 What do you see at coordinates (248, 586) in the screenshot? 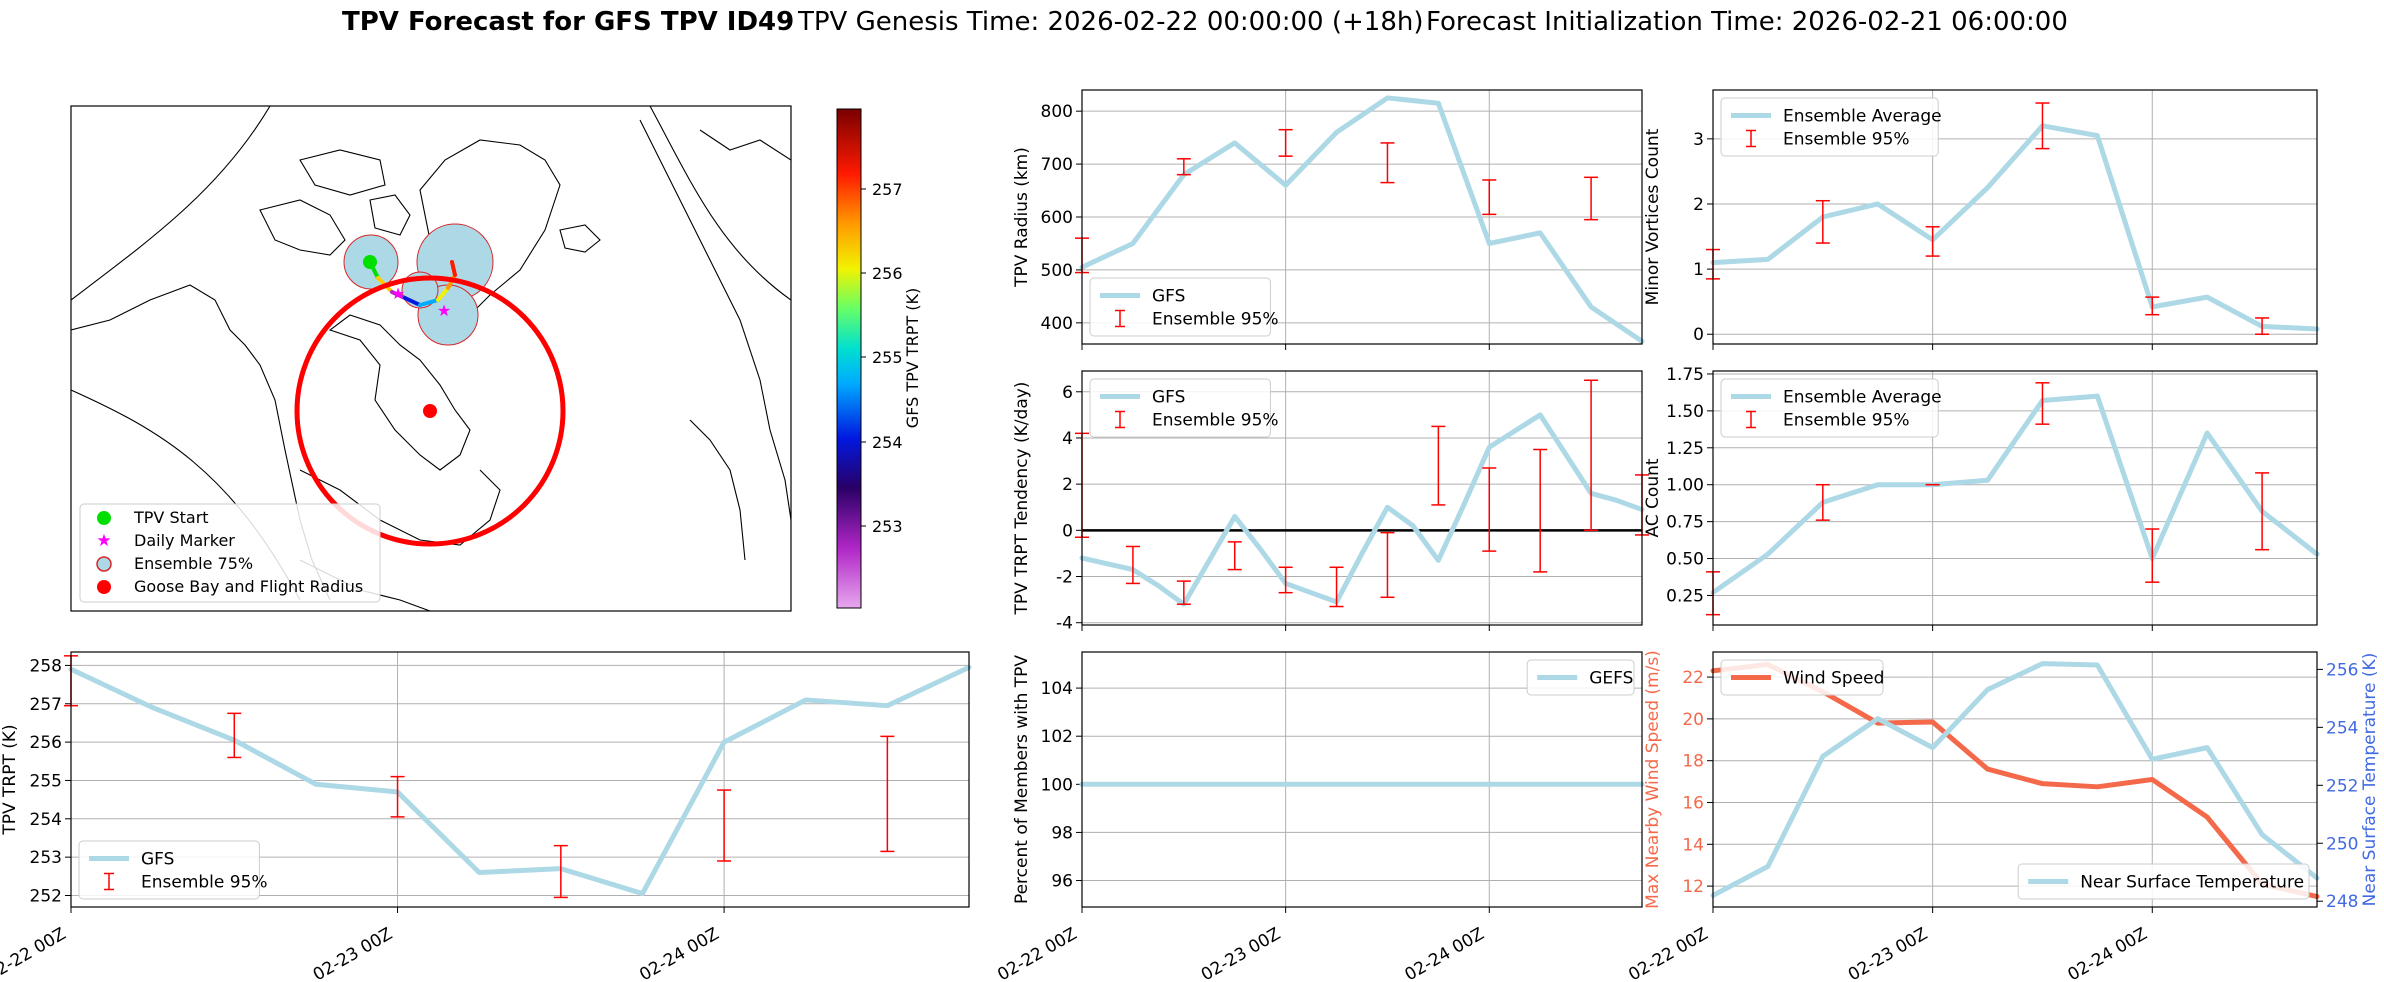
I see `legend-goose-bay: Goose Bay and Flight Radius` at bounding box center [248, 586].